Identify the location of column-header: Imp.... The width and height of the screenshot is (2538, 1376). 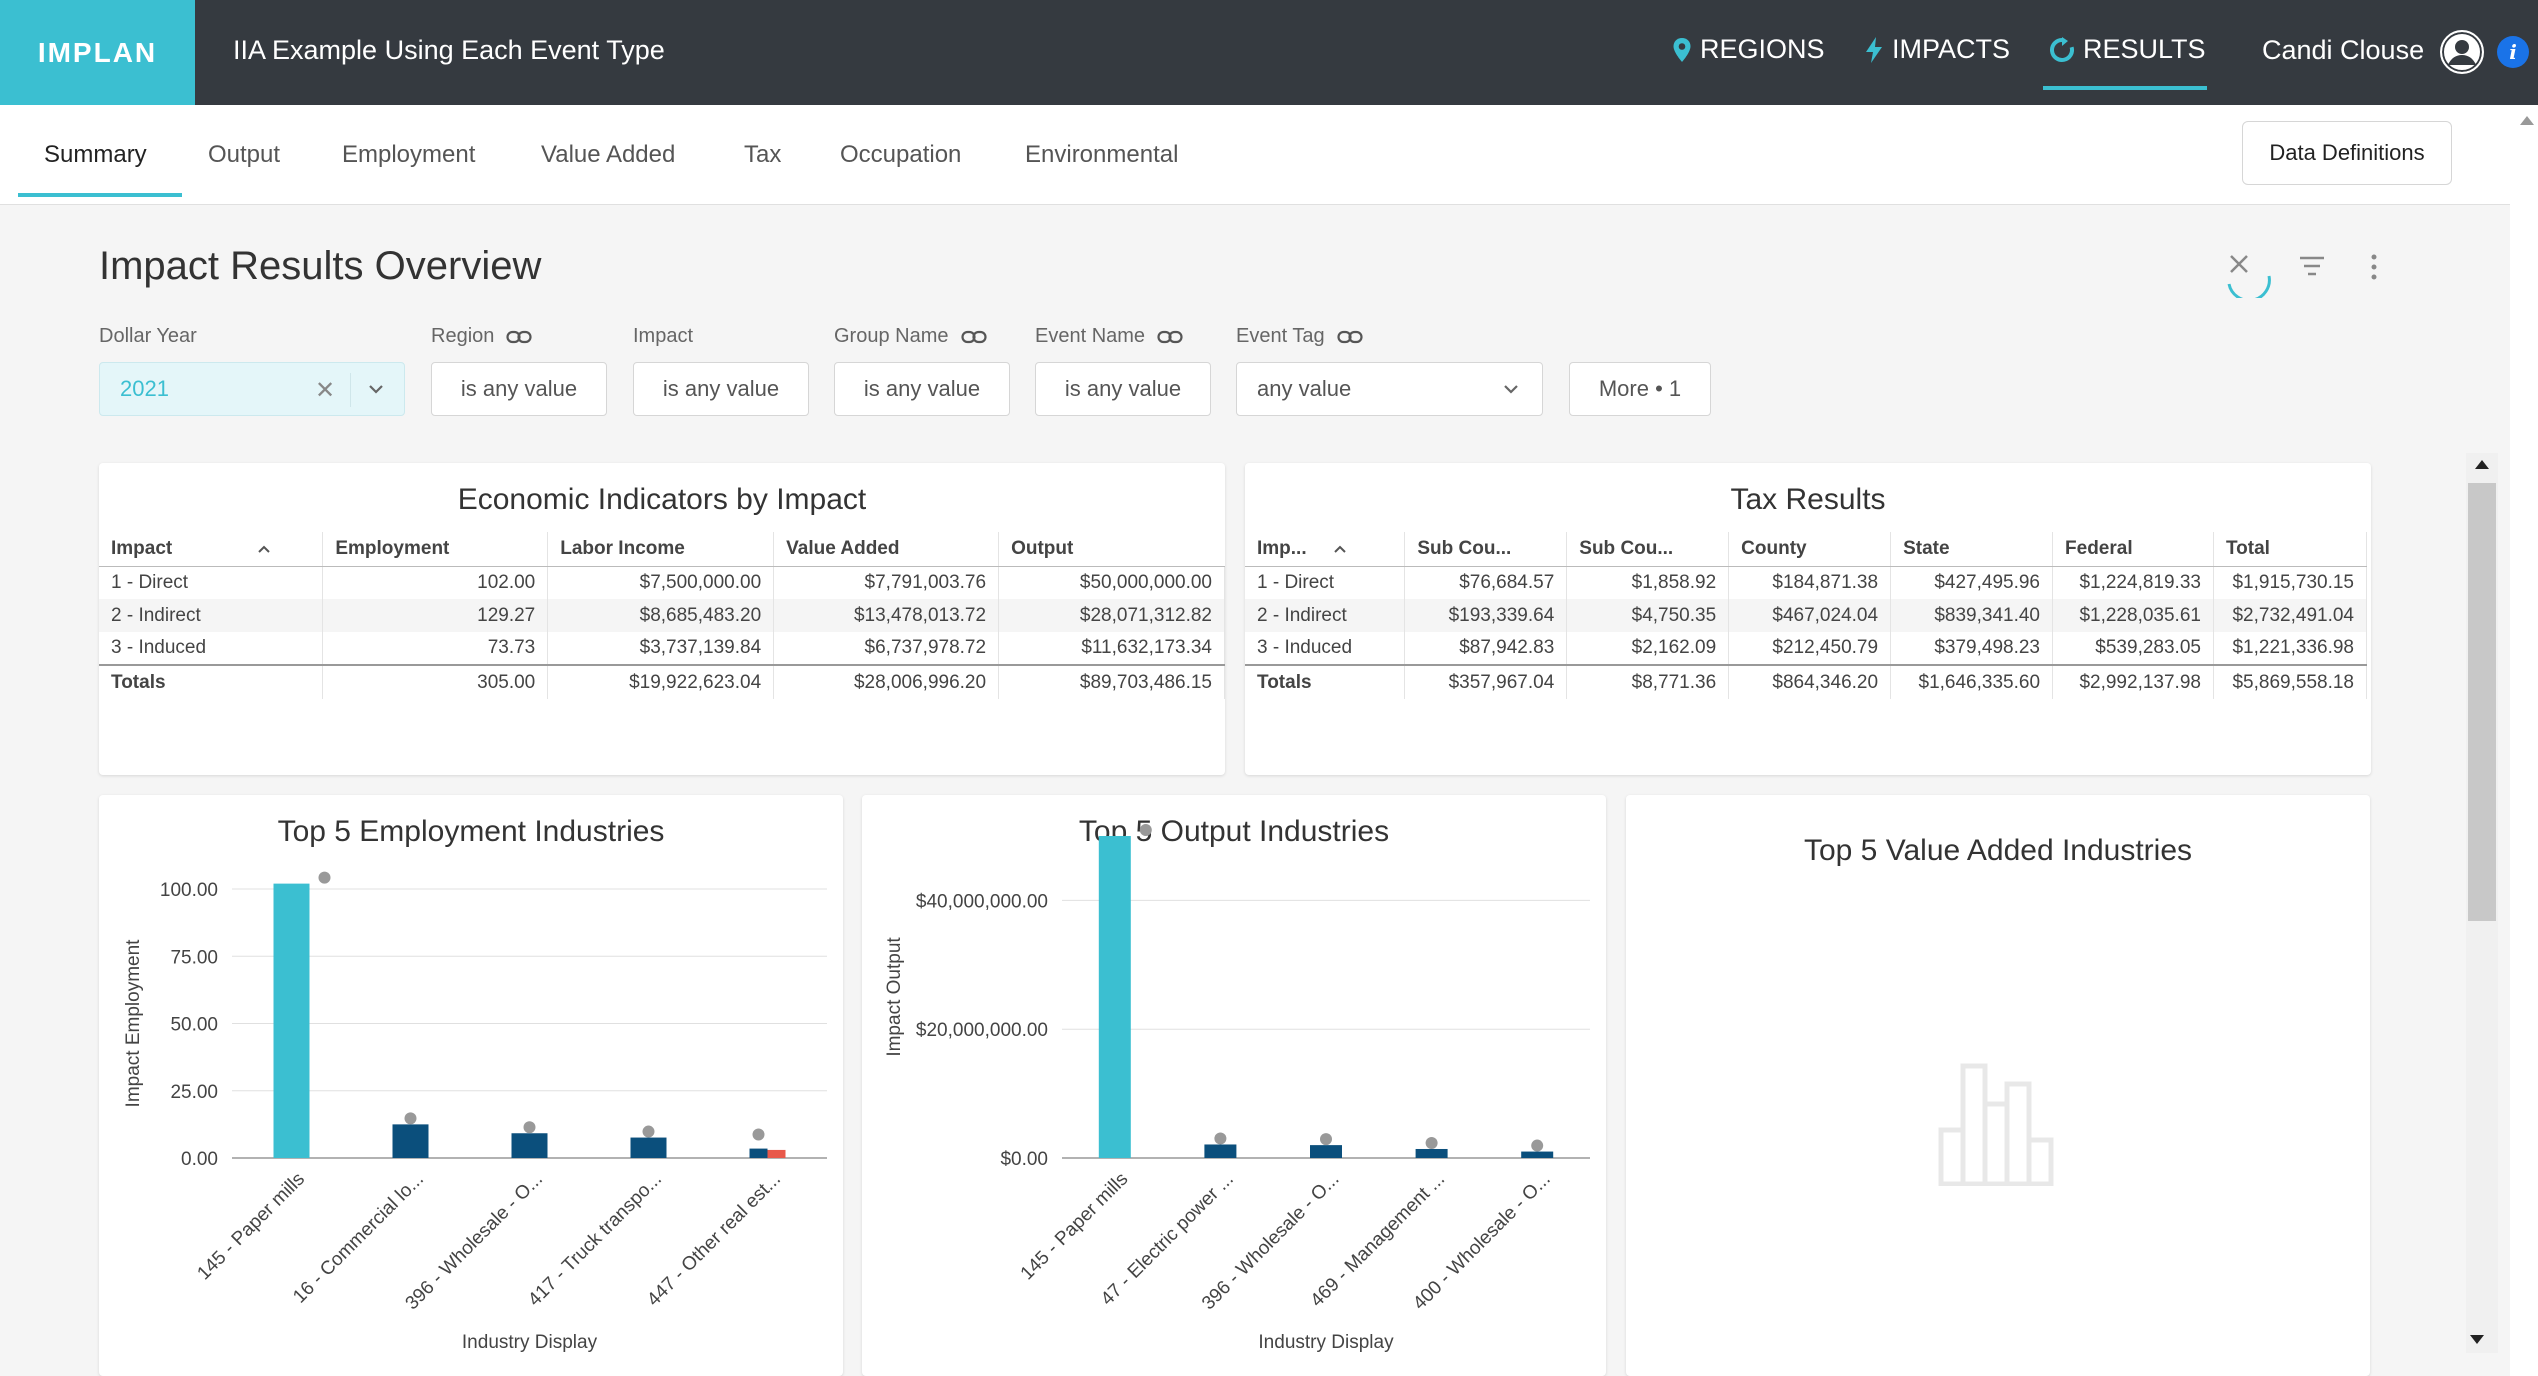
(1325, 549).